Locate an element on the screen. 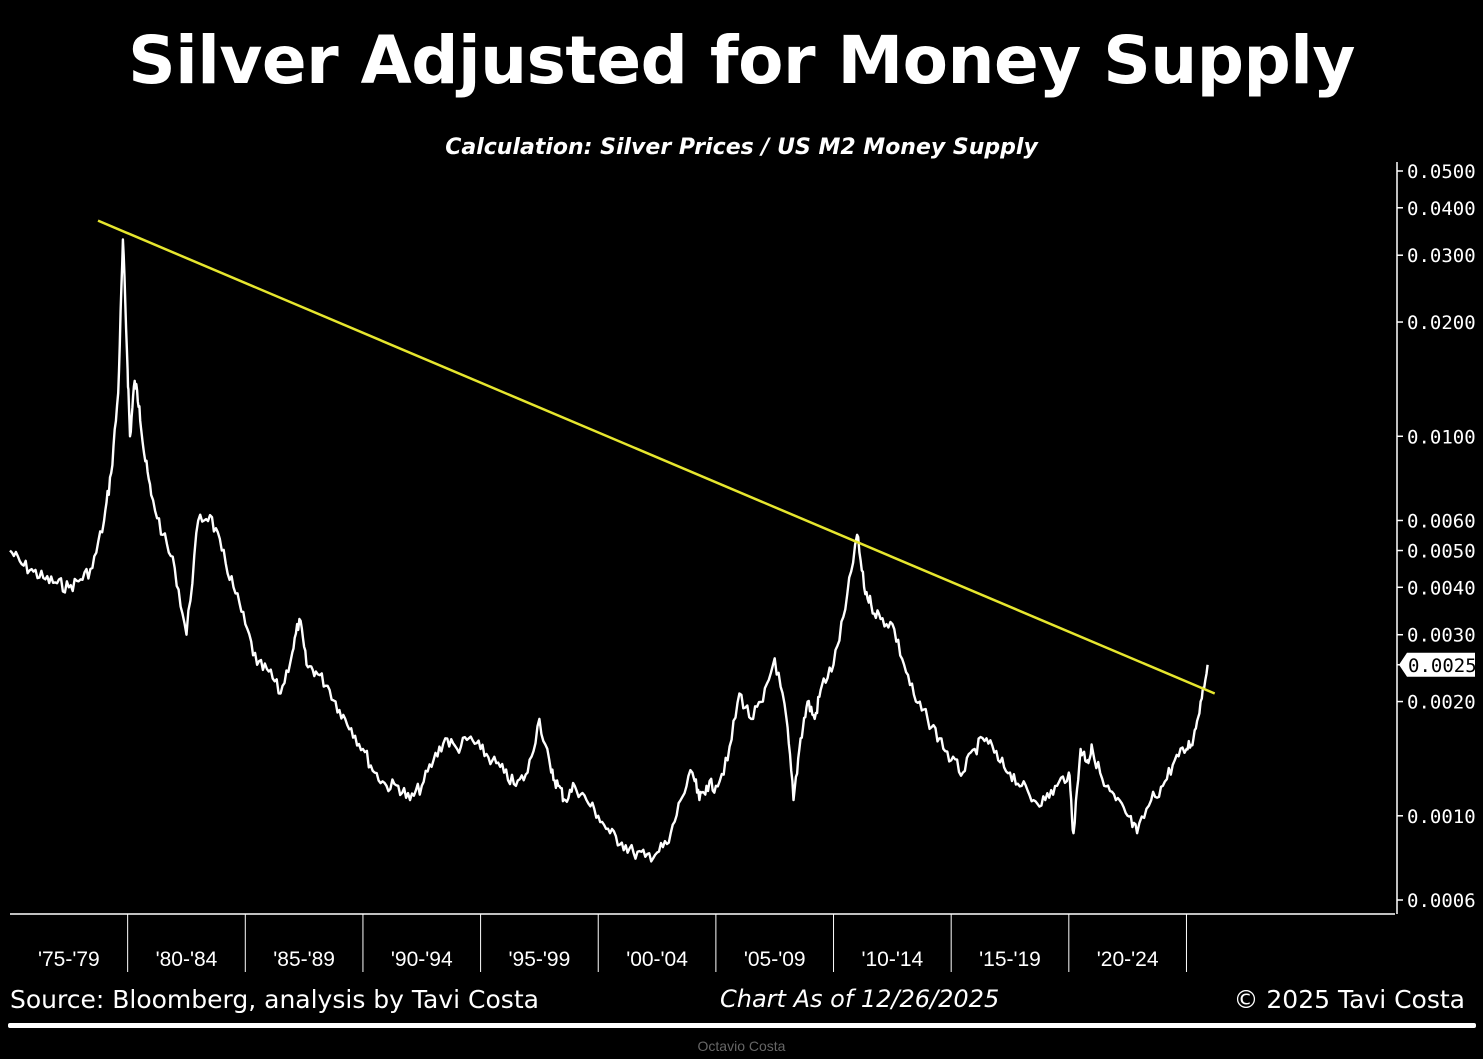 The image size is (1483, 1059). y-tick-label: 0.0200 is located at coordinates (1441, 323).